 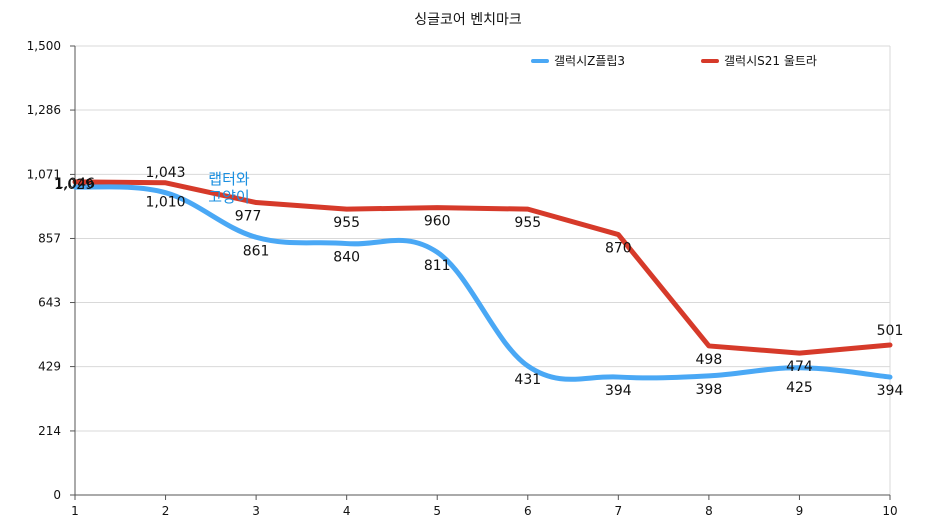 What do you see at coordinates (346, 258) in the screenshot?
I see `data-label: 840` at bounding box center [346, 258].